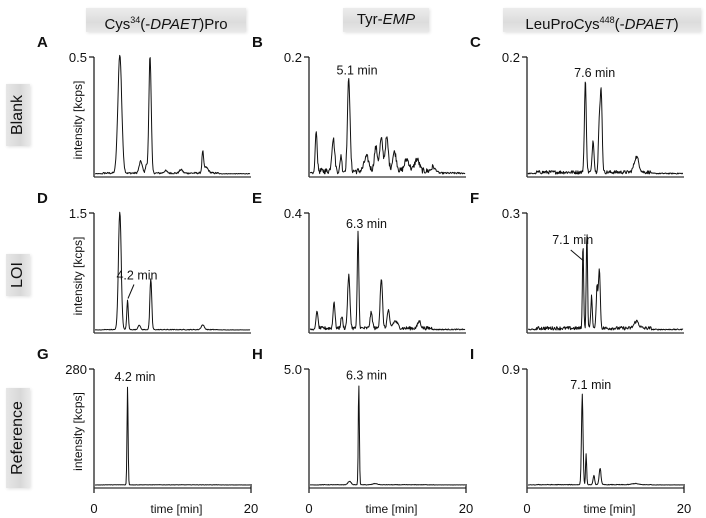  Describe the element at coordinates (399, 19) in the screenshot. I see `header-italic: EMP` at that location.